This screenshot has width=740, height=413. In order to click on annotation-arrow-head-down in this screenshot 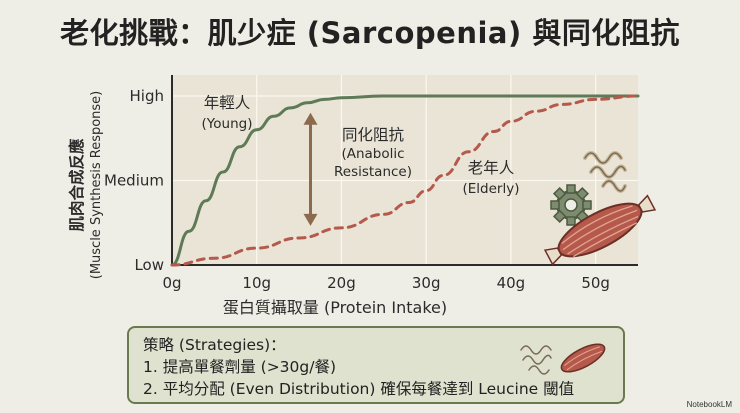, I will do `click(310, 219)`.